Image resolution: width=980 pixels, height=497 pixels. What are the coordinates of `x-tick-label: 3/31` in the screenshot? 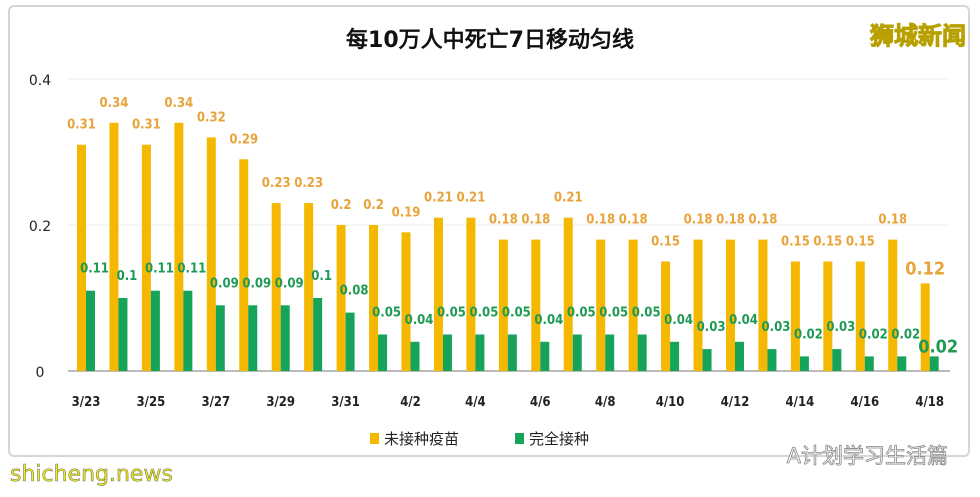 It's located at (345, 402).